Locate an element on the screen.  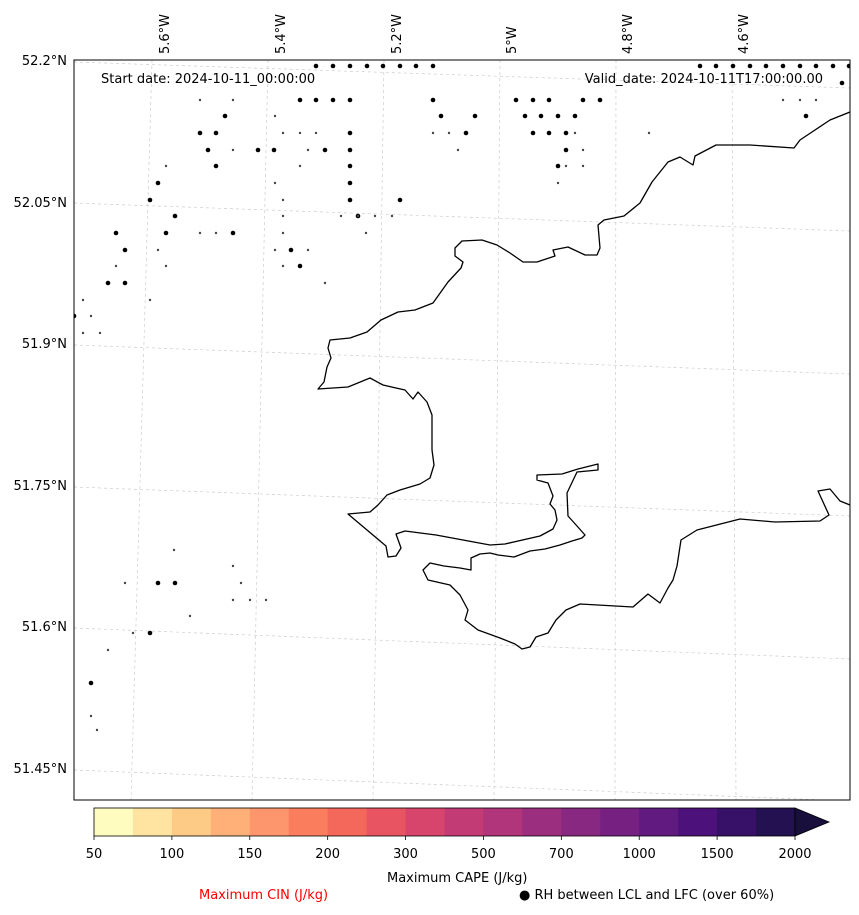
lat-tick-label: 51.6°N is located at coordinates (44, 627).